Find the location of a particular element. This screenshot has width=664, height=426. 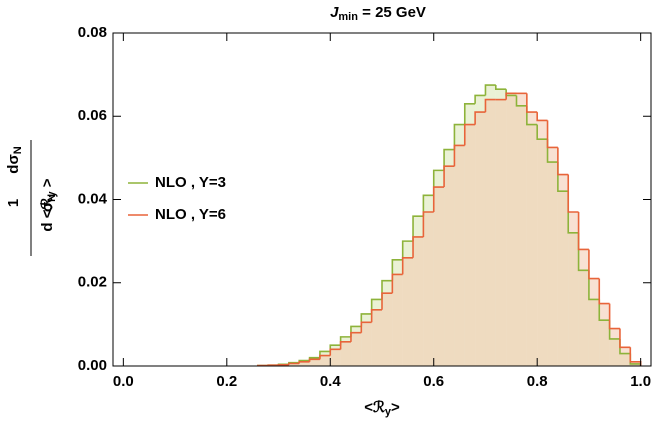

x-tick-label: 0.6 is located at coordinates (433, 381).